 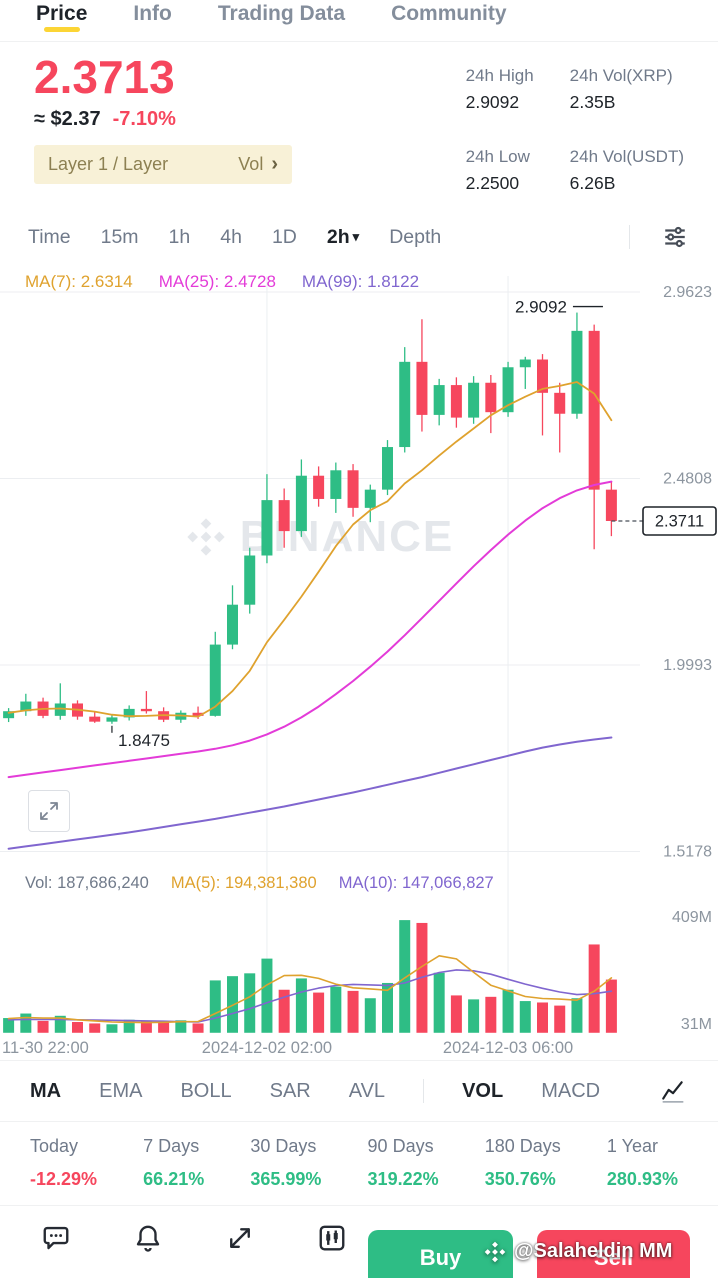 I want to click on perf-180d: 180 Days 350.76%, so click(x=522, y=1162).